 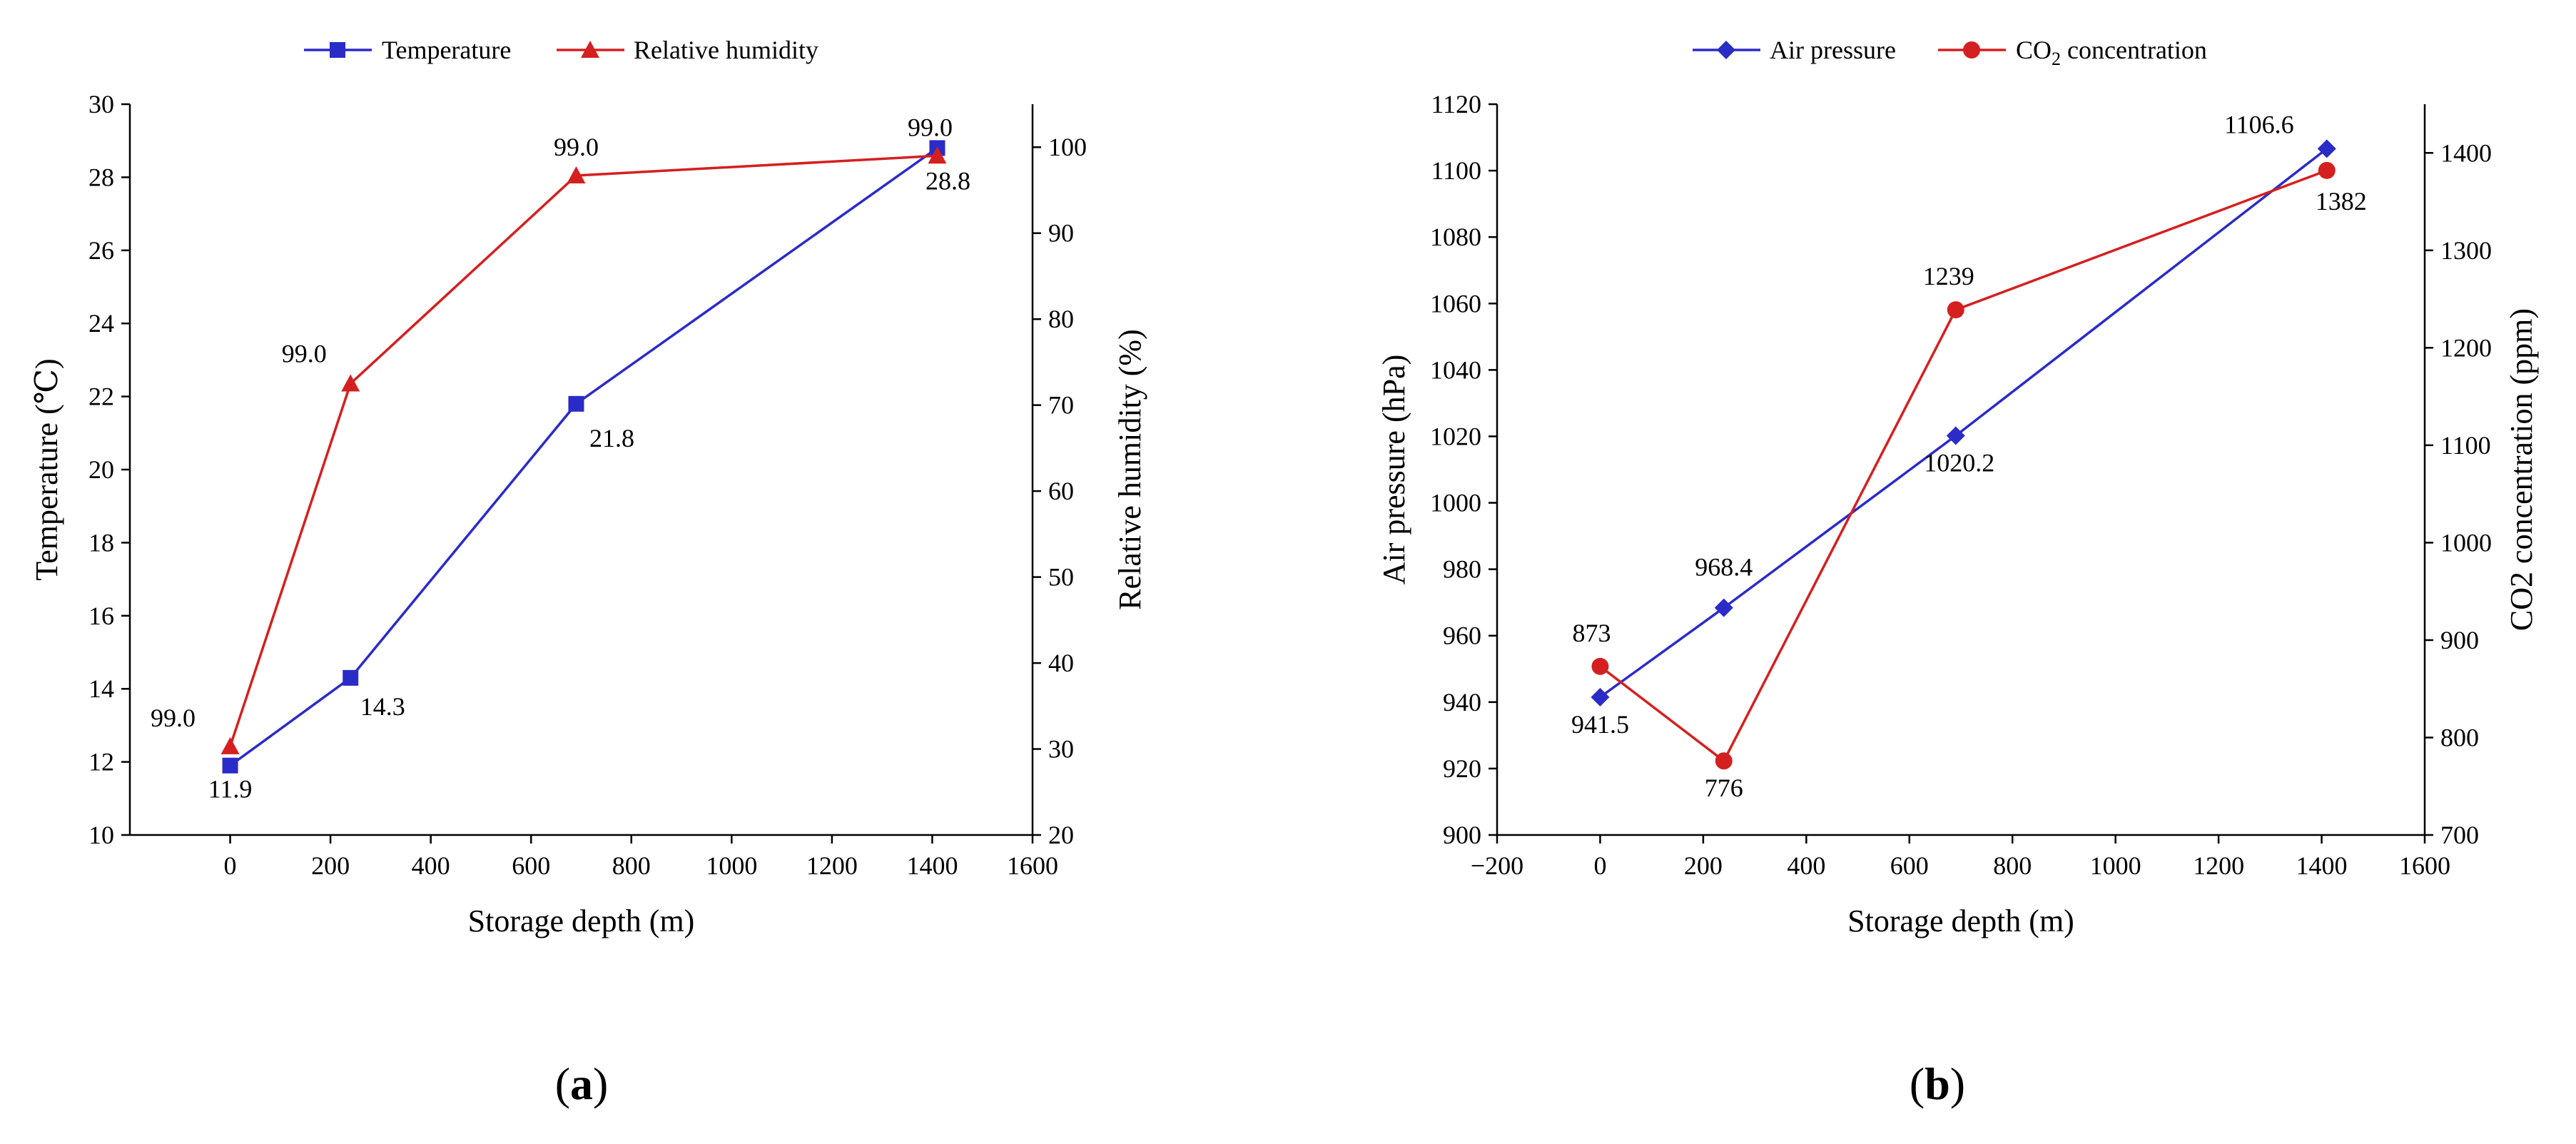 What do you see at coordinates (2459, 835) in the screenshot?
I see `right-y-tick-label: 700` at bounding box center [2459, 835].